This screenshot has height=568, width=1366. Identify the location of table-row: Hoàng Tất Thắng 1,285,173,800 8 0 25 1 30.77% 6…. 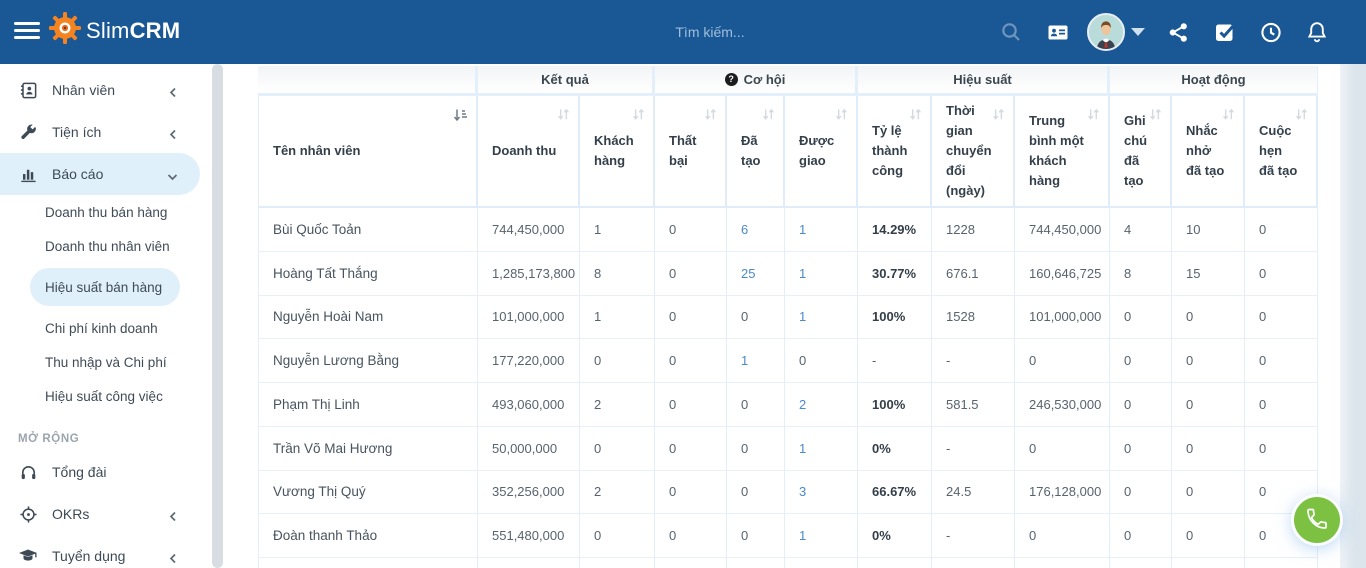
(788, 273).